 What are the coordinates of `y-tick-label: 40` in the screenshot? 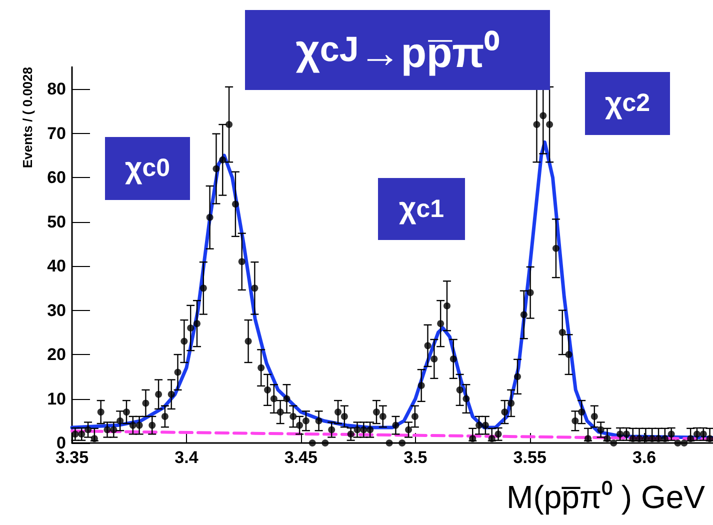 It's located at (56, 266).